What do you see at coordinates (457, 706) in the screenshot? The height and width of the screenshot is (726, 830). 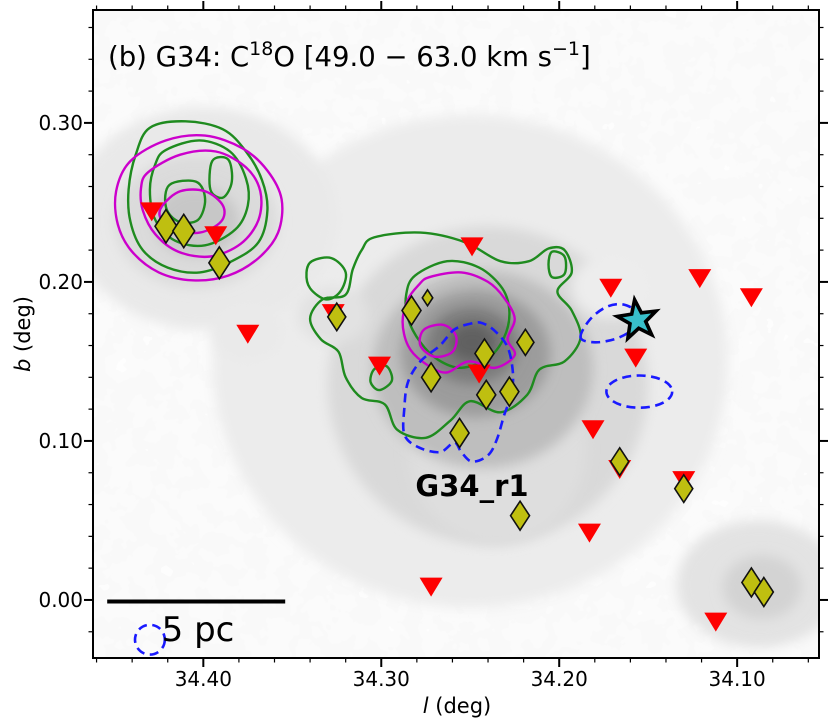 I see `x-axis-label: l (deg)` at bounding box center [457, 706].